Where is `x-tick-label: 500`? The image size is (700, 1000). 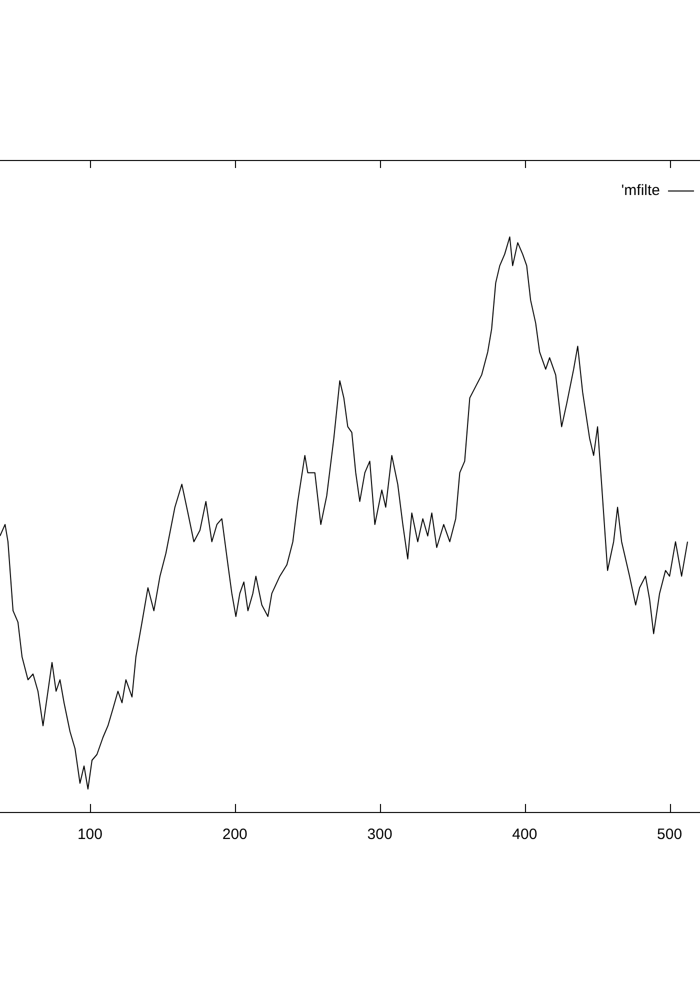
x-tick-label: 500 is located at coordinates (669, 835).